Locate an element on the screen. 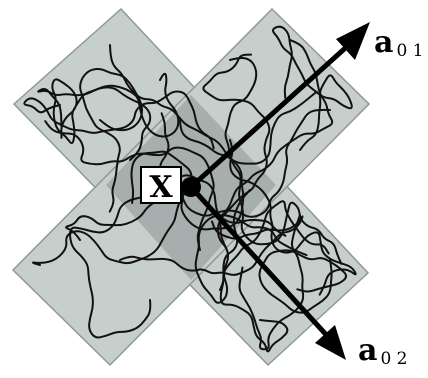 The width and height of the screenshot is (428, 378). vector-a01-name: a is located at coordinates (383, 42).